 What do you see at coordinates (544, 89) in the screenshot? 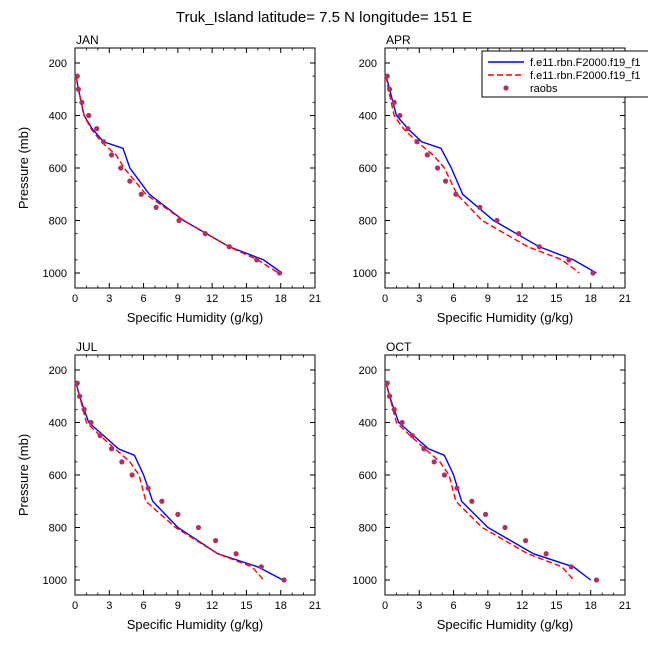
I see `legend-label: raobs` at bounding box center [544, 89].